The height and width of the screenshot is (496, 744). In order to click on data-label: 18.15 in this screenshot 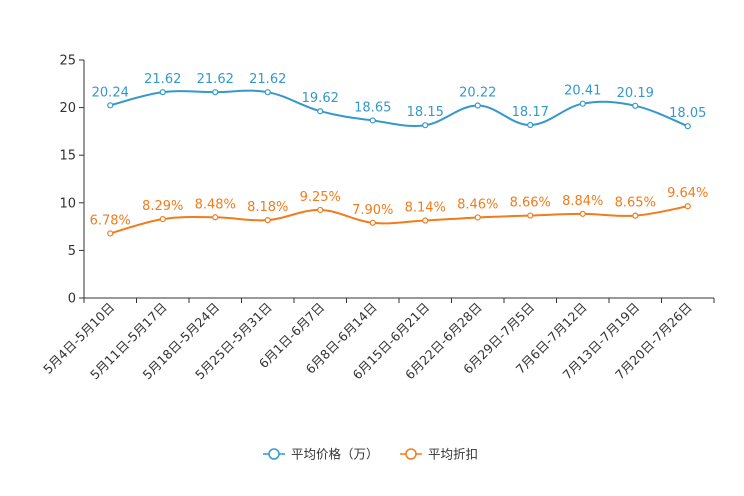, I will do `click(425, 112)`.